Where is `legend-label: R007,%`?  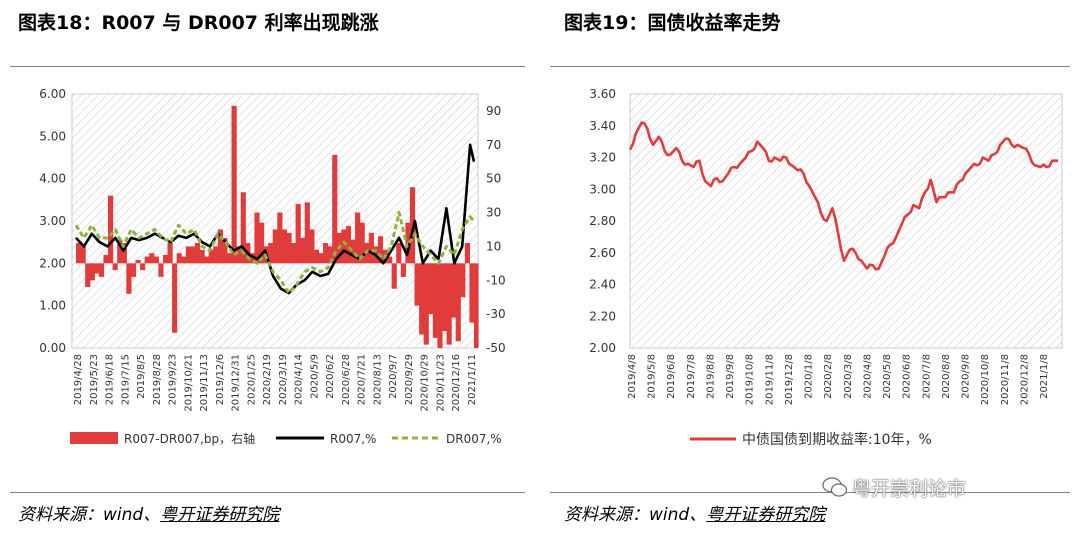 legend-label: R007,% is located at coordinates (353, 439).